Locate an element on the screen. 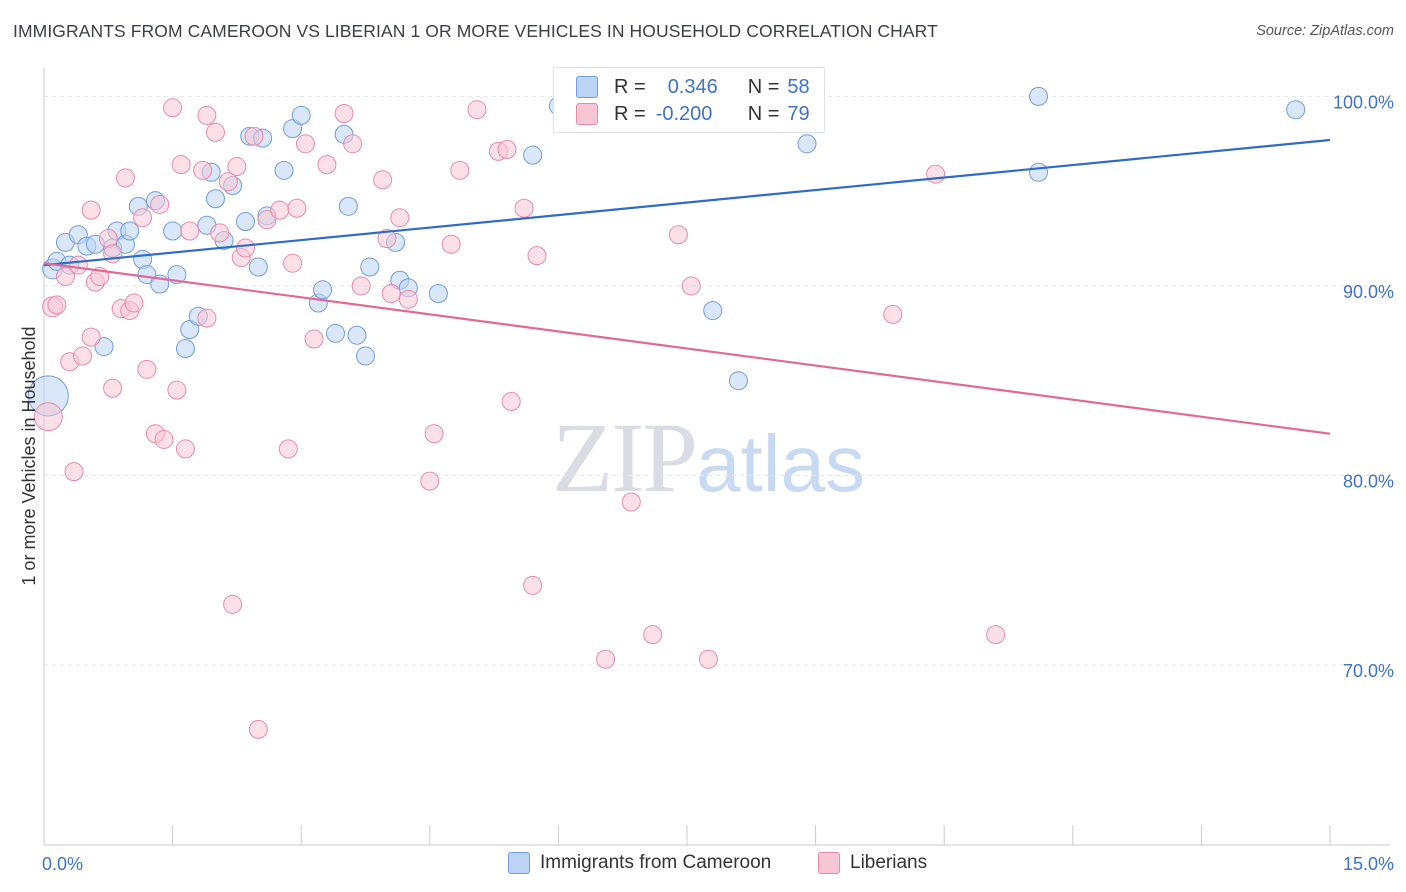 The image size is (1406, 892). series-label-liberians: Liberians is located at coordinates (889, 862).